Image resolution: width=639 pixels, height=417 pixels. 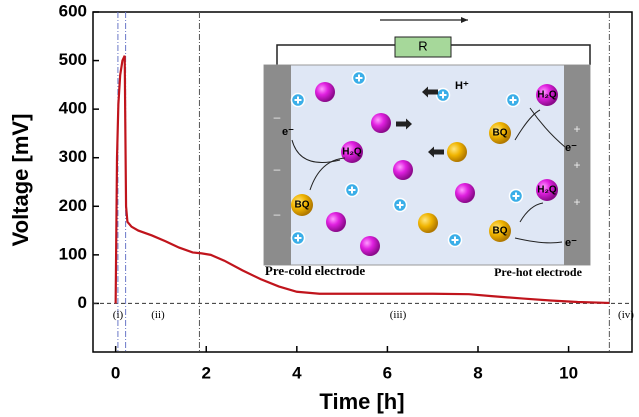 I want to click on x-tick-label: 10, so click(x=568, y=372).